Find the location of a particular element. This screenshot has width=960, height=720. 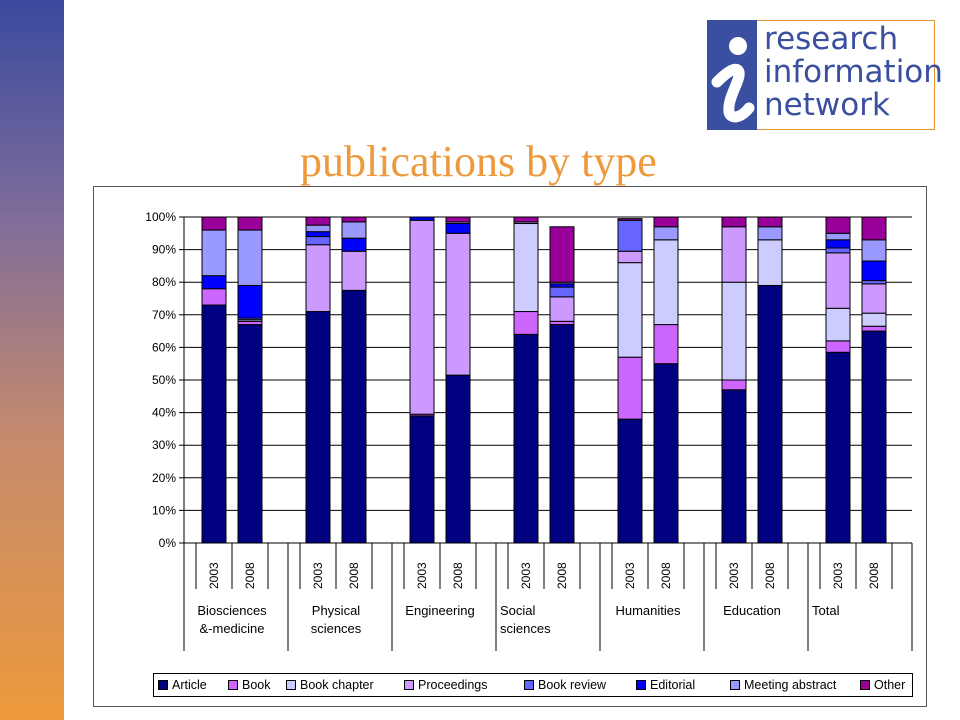

y-tick-label: 90% is located at coordinates (164, 250).